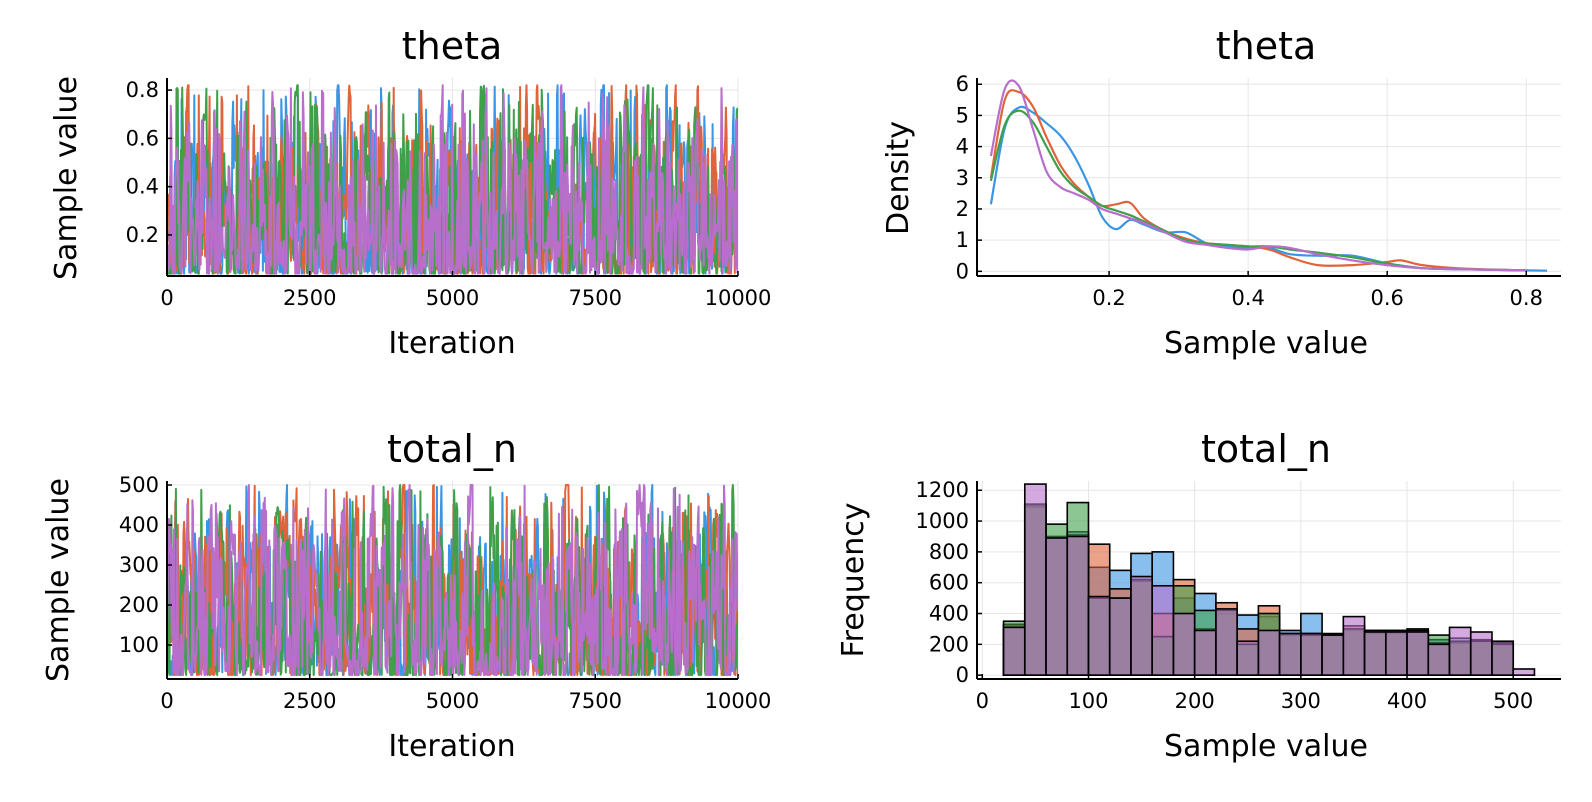  Describe the element at coordinates (1386, 298) in the screenshot. I see `theta-density-xtick-label-2: 0.6` at that location.